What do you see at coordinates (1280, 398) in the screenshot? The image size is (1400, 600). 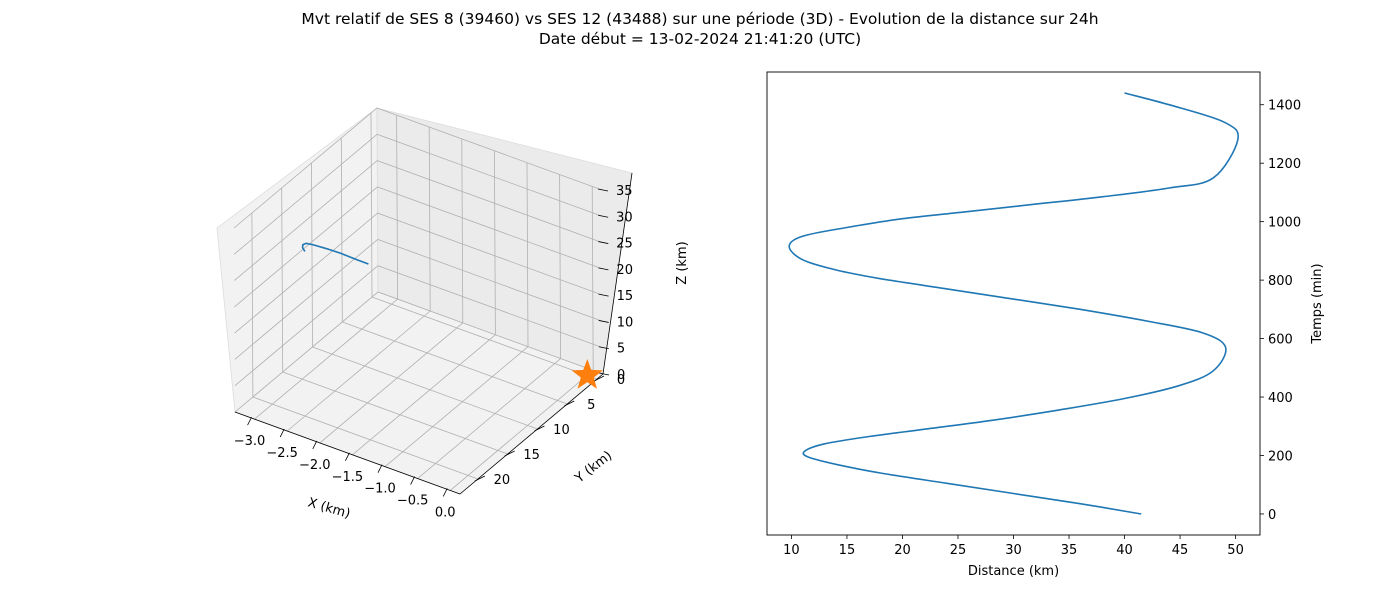 I see `y-tick-label: 400` at bounding box center [1280, 398].